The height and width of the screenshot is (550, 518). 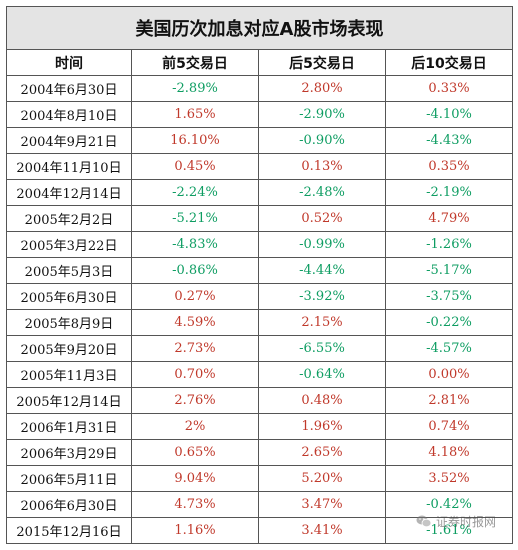 I want to click on post10-cell: 0.33%, so click(x=449, y=88).